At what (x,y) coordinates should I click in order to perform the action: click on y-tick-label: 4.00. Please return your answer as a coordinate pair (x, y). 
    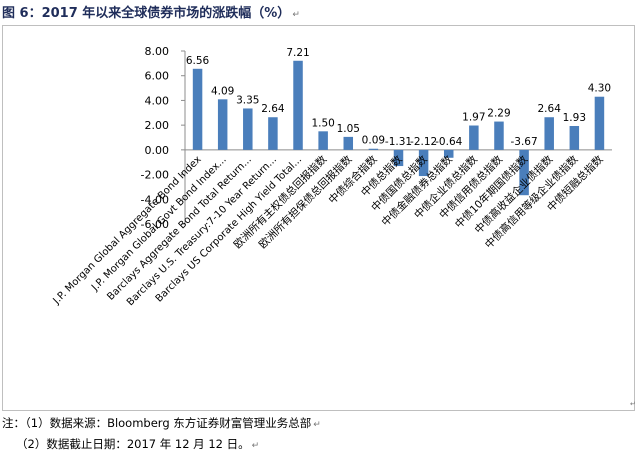
    Looking at the image, I should click on (157, 100).